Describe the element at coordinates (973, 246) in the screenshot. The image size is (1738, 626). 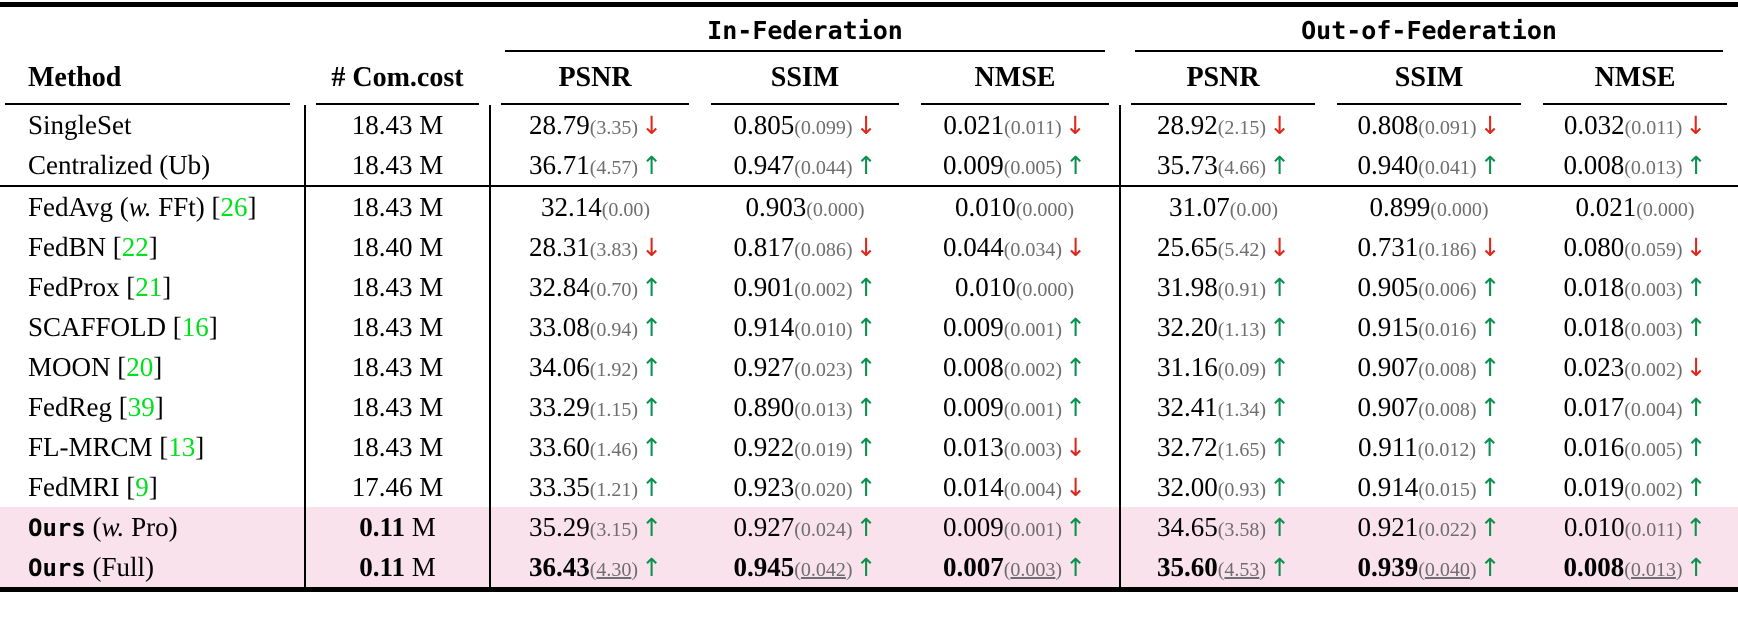
I see `metric-value: 0.044` at that location.